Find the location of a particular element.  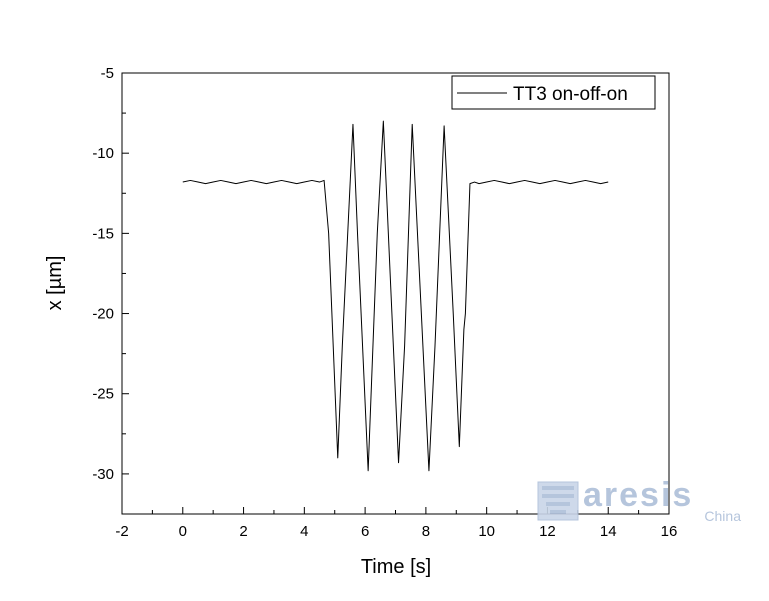

x-tick-label: 6 is located at coordinates (365, 531).